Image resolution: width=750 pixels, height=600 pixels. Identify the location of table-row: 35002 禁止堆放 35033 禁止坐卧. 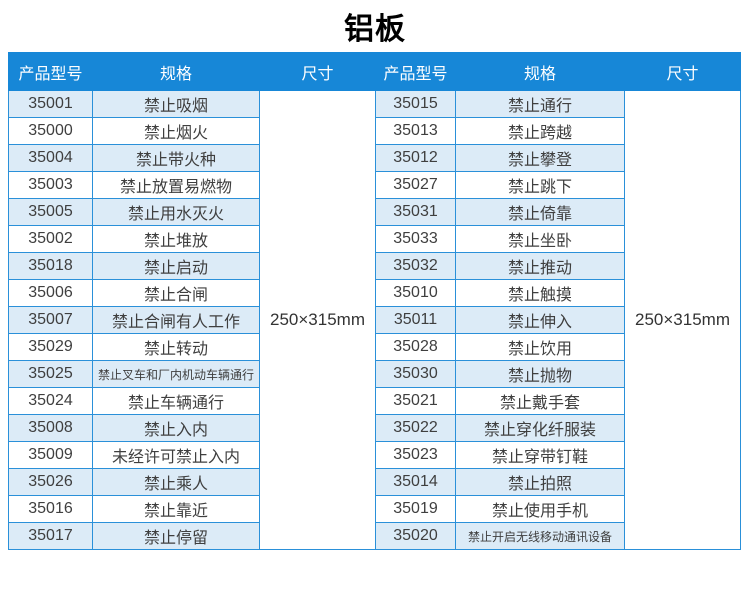
(374, 239).